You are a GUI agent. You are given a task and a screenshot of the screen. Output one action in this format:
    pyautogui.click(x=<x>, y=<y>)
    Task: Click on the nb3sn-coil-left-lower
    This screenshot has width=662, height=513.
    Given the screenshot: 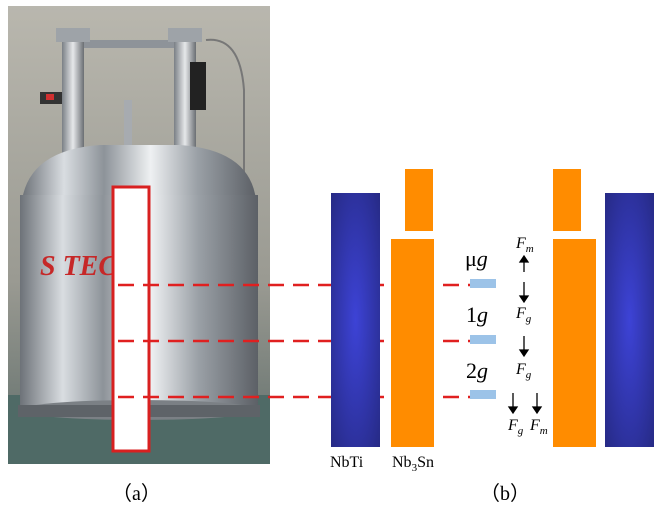 What is the action you would take?
    pyautogui.click(x=412, y=343)
    